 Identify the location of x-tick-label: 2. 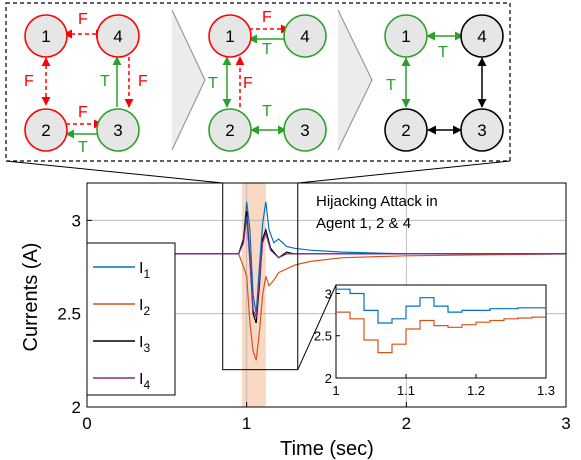
(406, 423).